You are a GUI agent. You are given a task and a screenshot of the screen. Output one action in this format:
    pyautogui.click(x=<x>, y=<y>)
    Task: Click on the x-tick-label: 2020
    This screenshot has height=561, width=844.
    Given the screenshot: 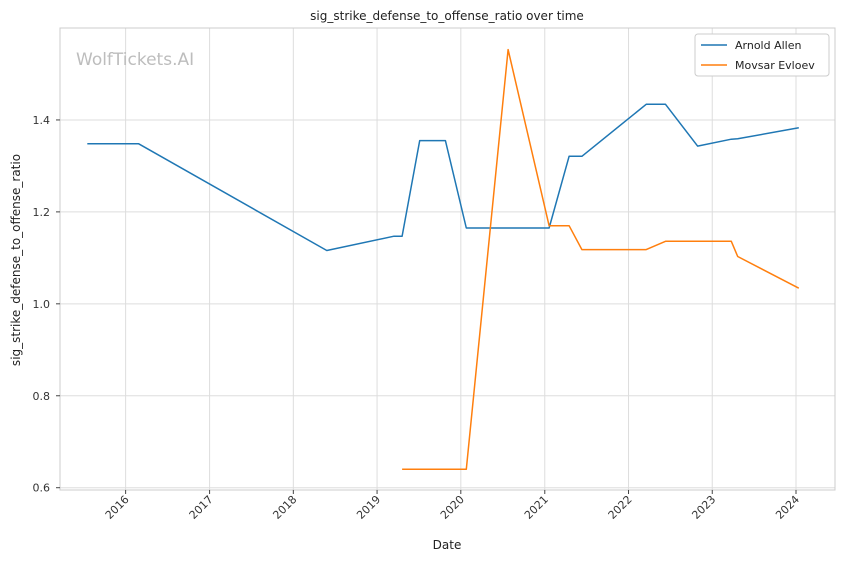 What is the action you would take?
    pyautogui.click(x=452, y=507)
    